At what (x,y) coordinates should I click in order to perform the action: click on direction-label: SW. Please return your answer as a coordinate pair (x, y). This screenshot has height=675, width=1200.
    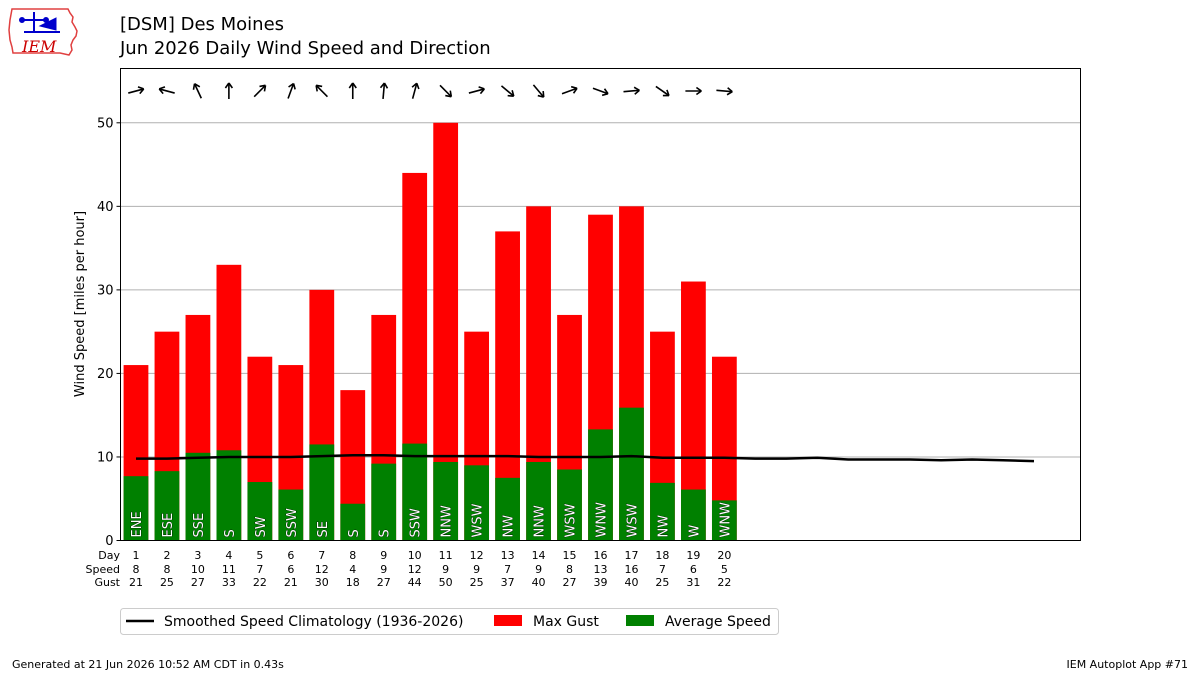
    Looking at the image, I should click on (261, 526).